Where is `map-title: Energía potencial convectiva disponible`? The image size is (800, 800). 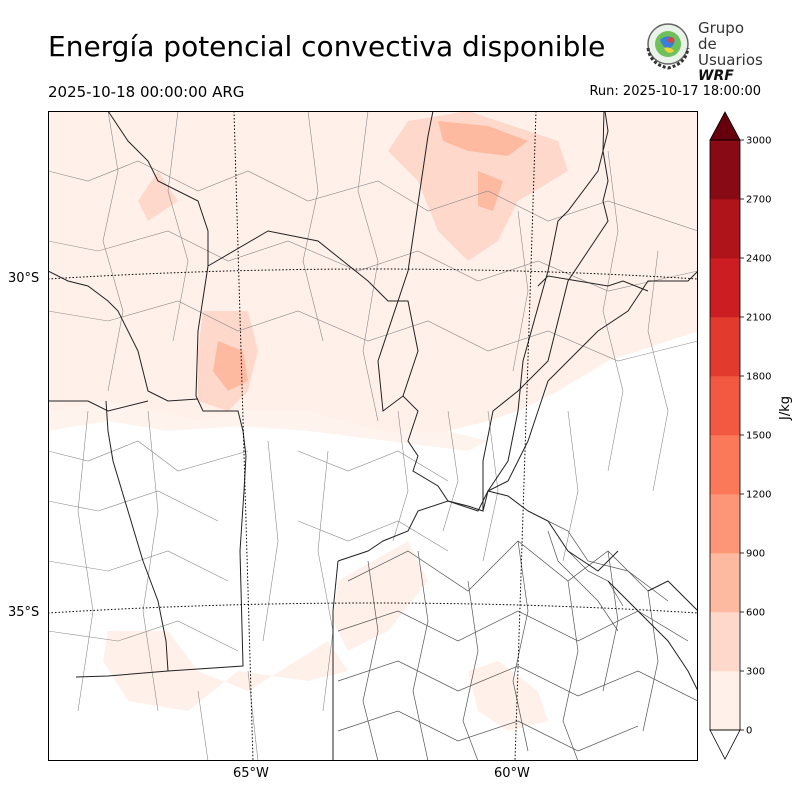
map-title: Energía potencial convectiva disponible is located at coordinates (327, 46).